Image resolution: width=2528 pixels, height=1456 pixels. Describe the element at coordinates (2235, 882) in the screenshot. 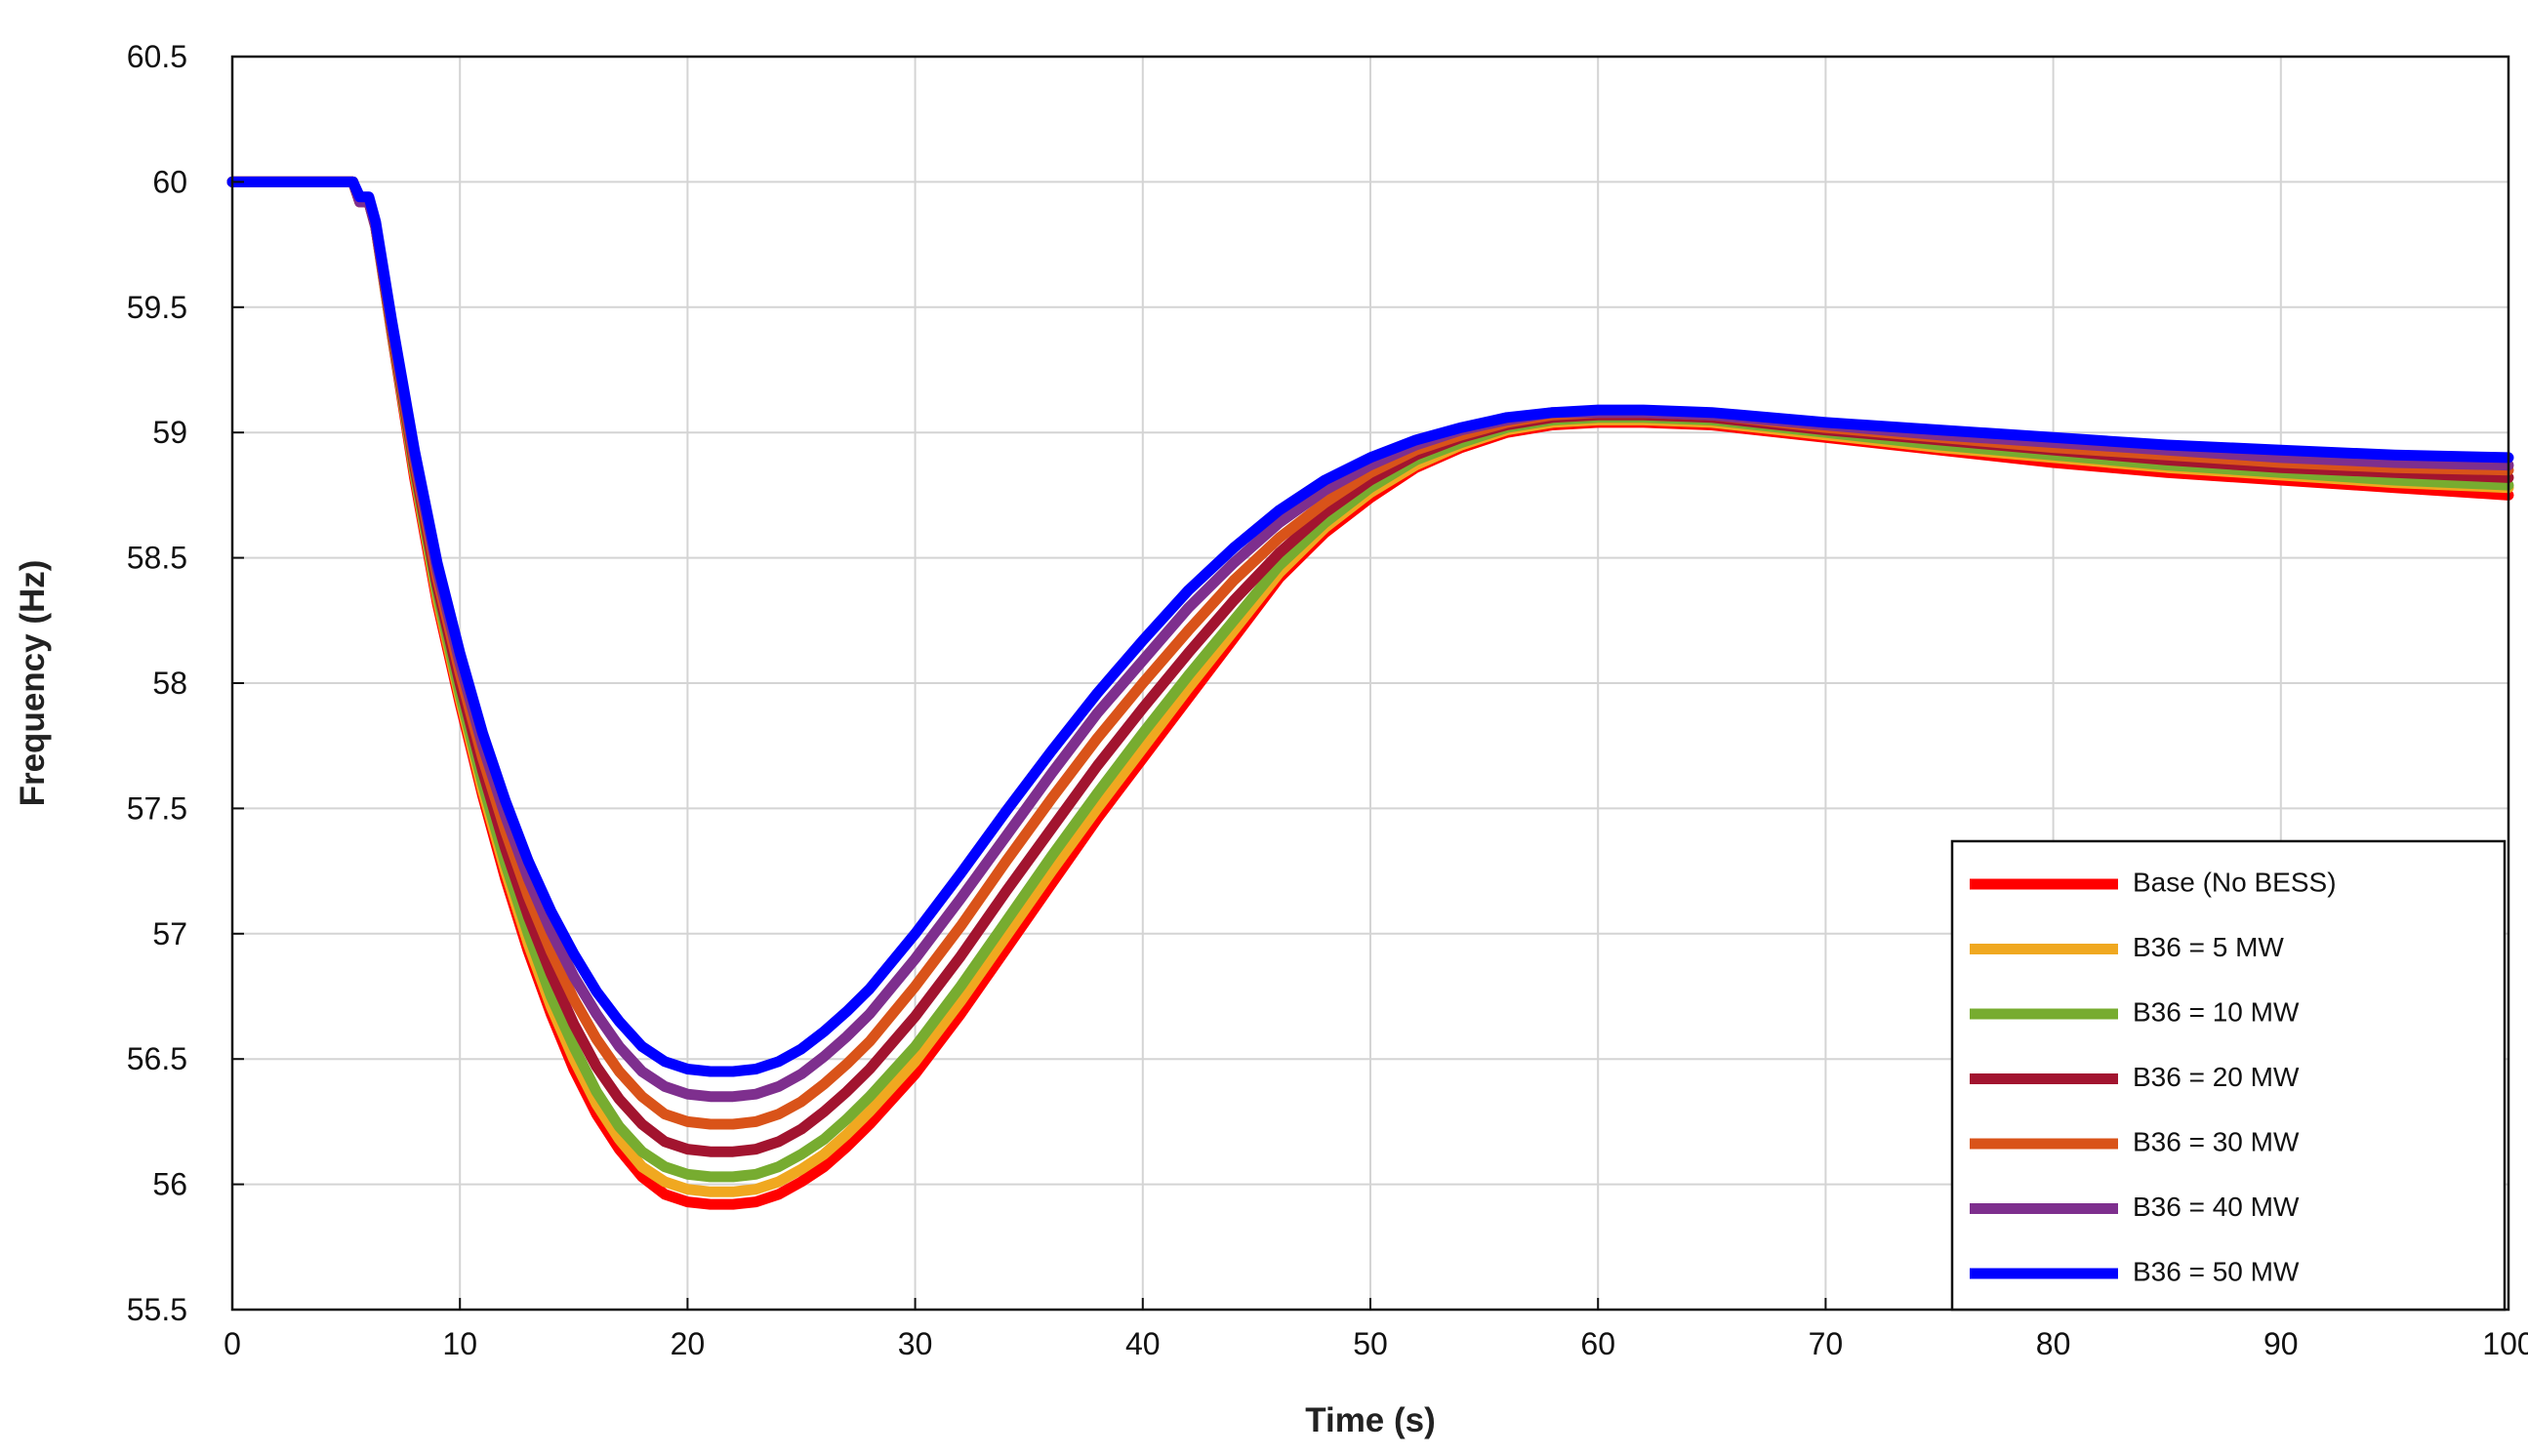

I see `legend-label: Base (No BESS)` at that location.